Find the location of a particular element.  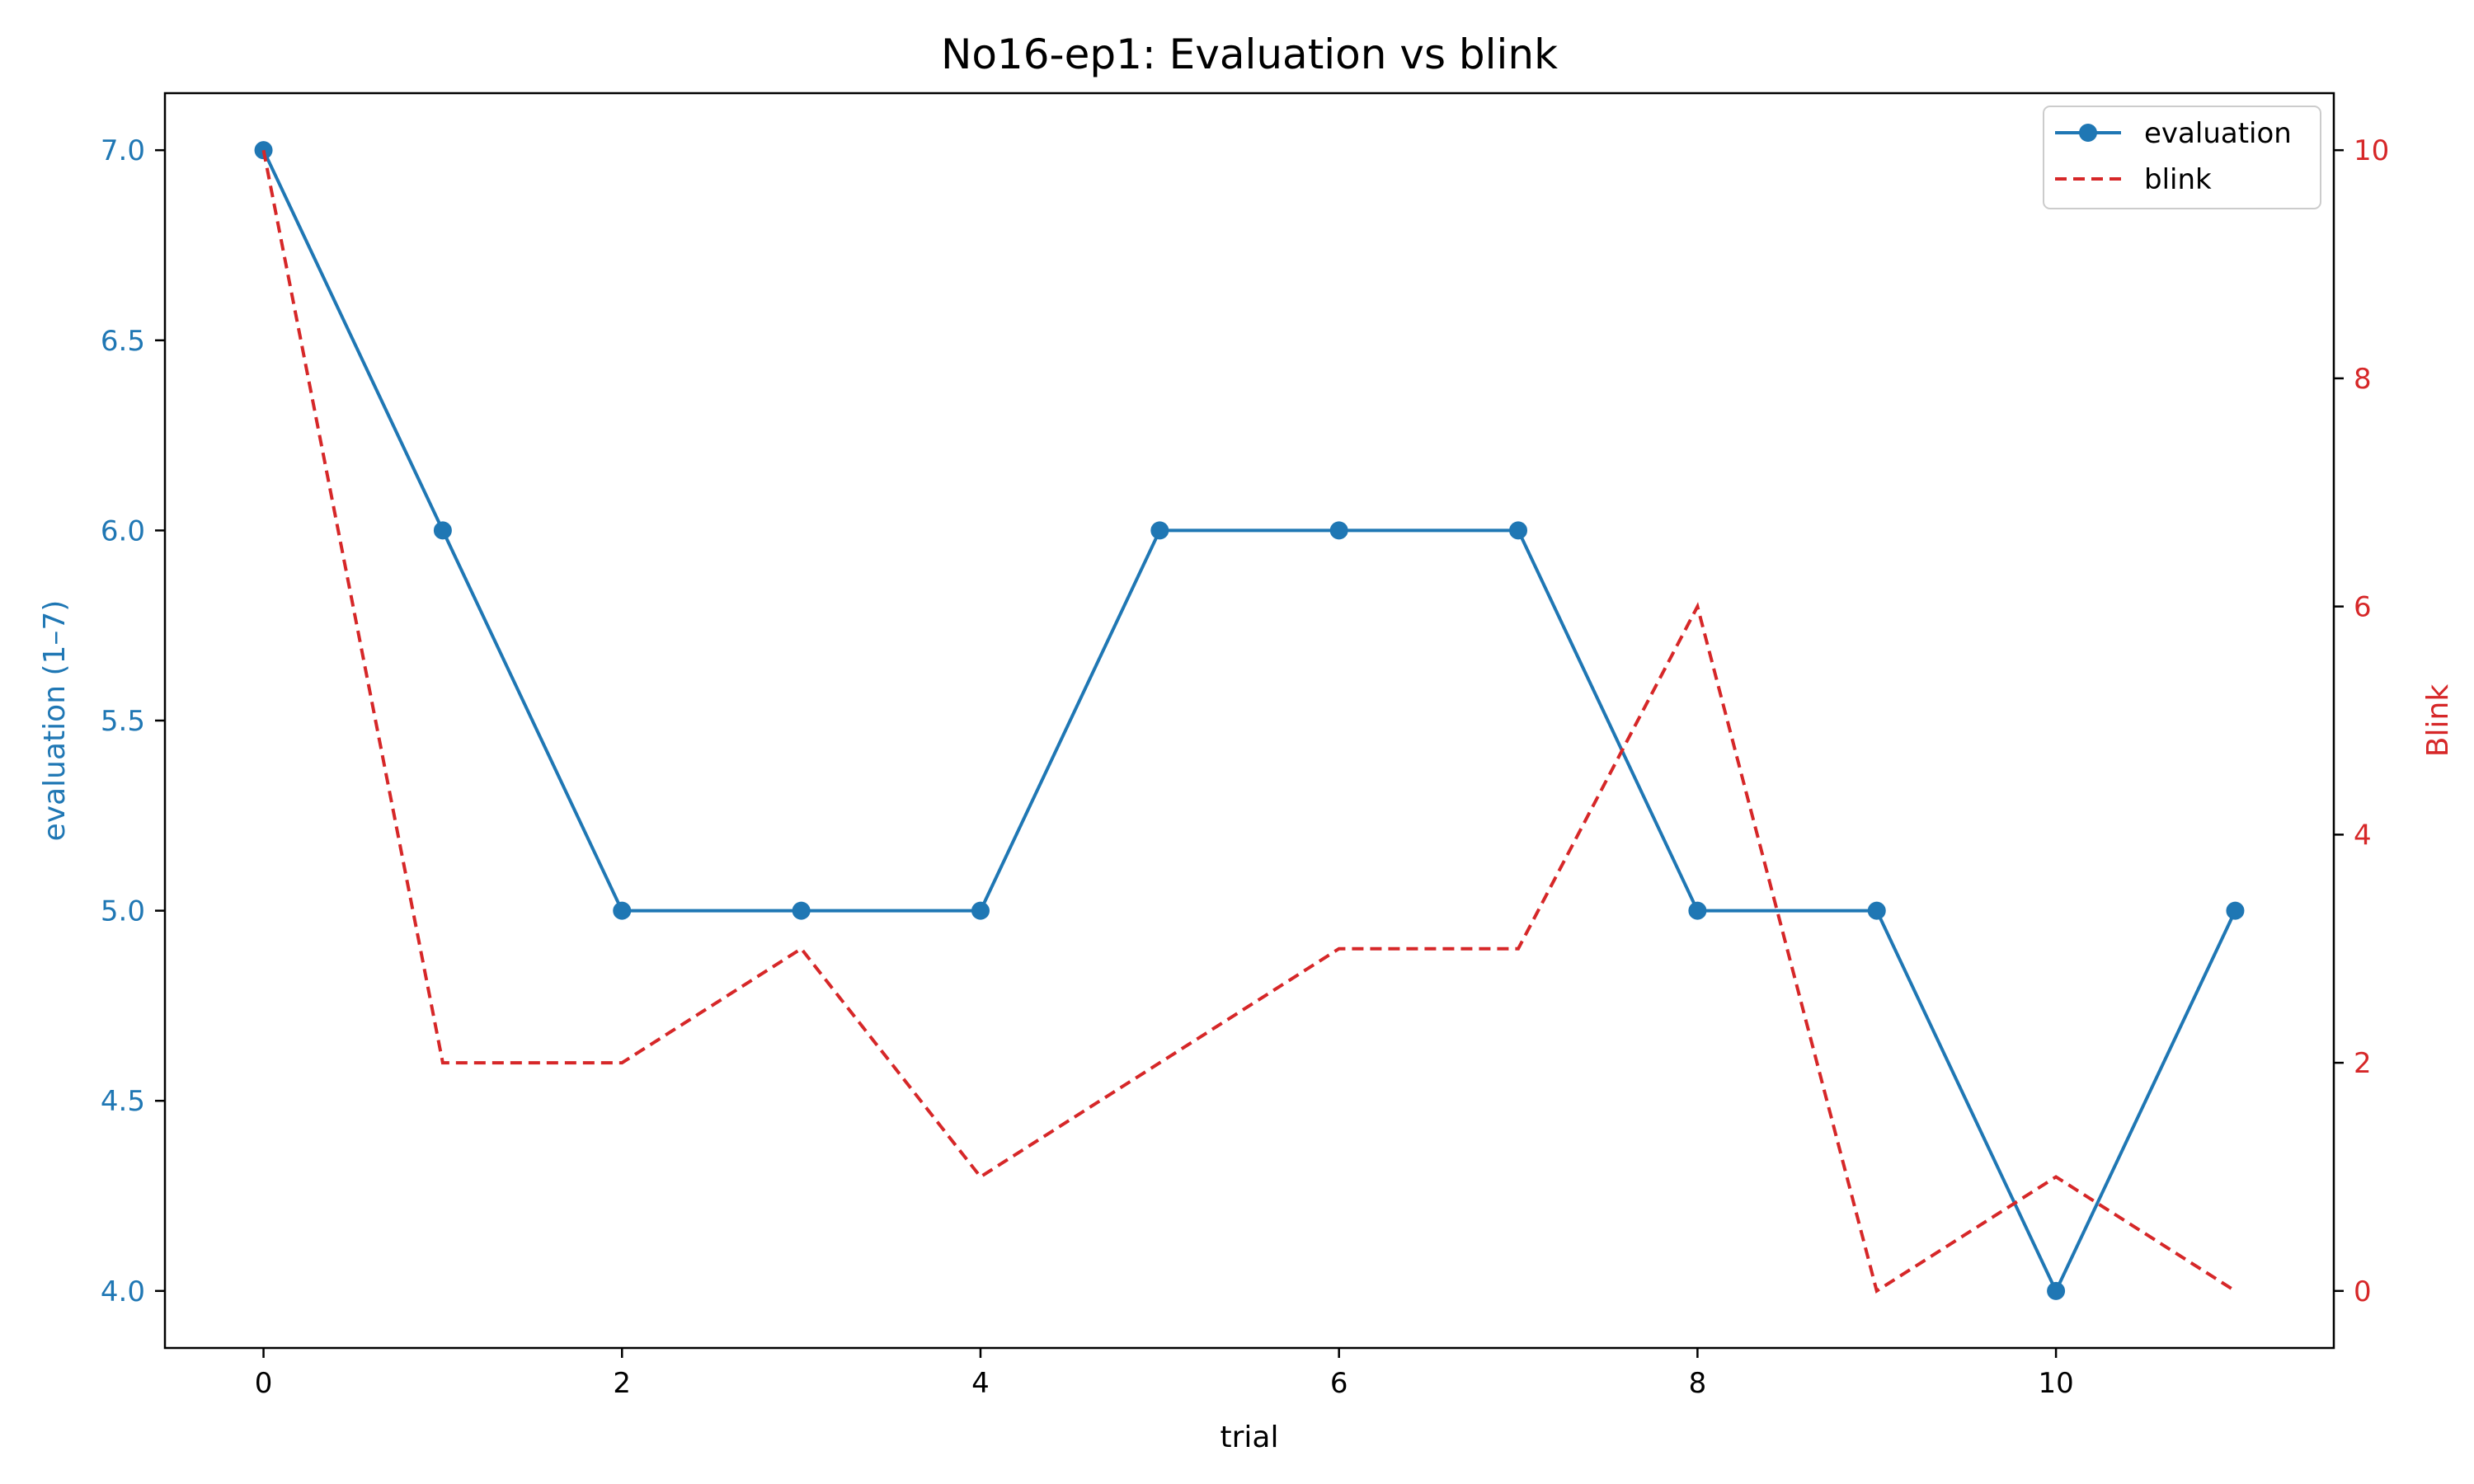

legend: evaluation blink is located at coordinates (2182, 157).